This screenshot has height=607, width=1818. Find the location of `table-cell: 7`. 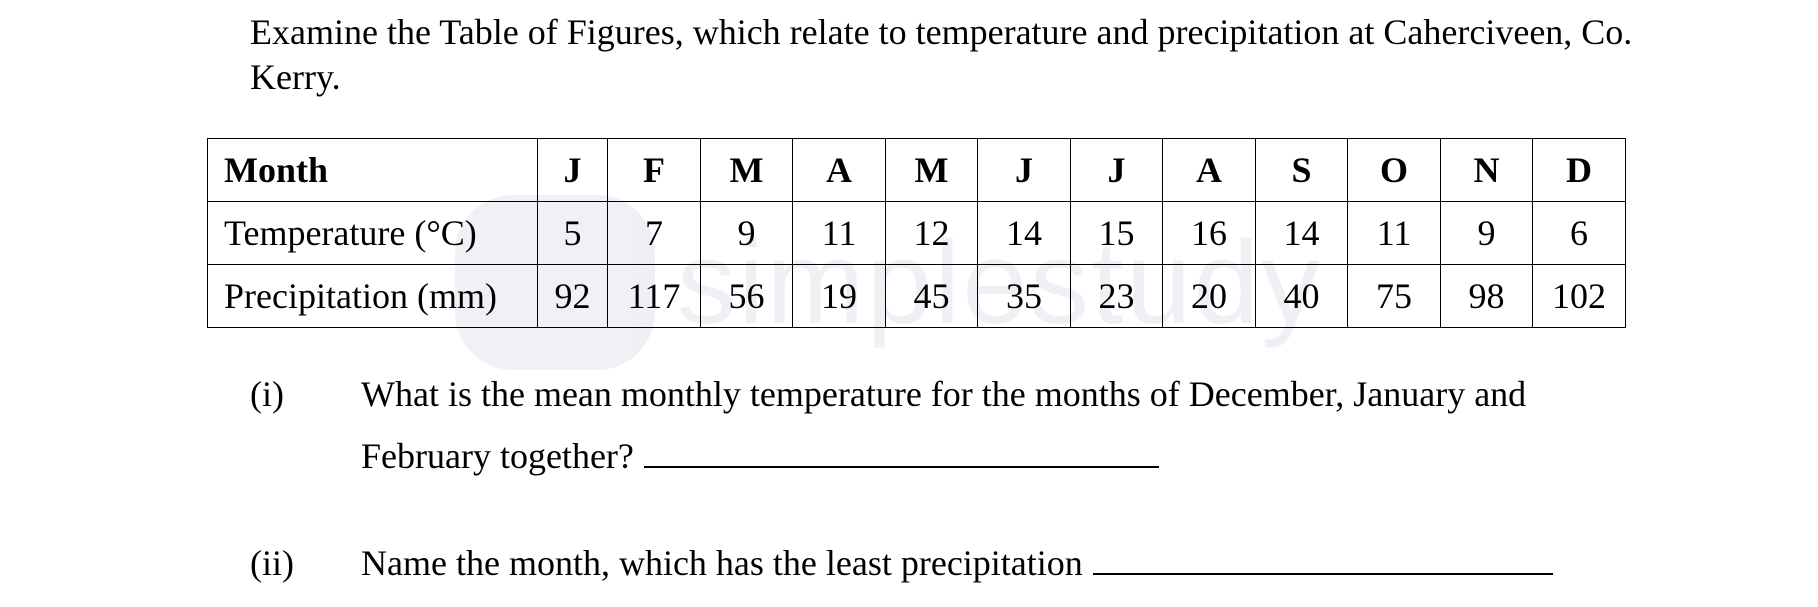

table-cell: 7 is located at coordinates (654, 233).